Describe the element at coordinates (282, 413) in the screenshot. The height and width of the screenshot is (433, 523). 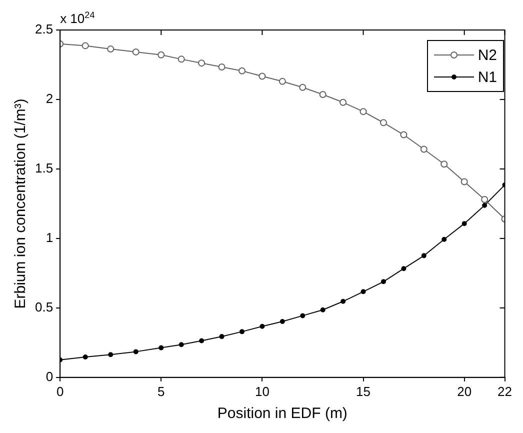
I see `x-axis-title: Position in EDF (m)` at that location.